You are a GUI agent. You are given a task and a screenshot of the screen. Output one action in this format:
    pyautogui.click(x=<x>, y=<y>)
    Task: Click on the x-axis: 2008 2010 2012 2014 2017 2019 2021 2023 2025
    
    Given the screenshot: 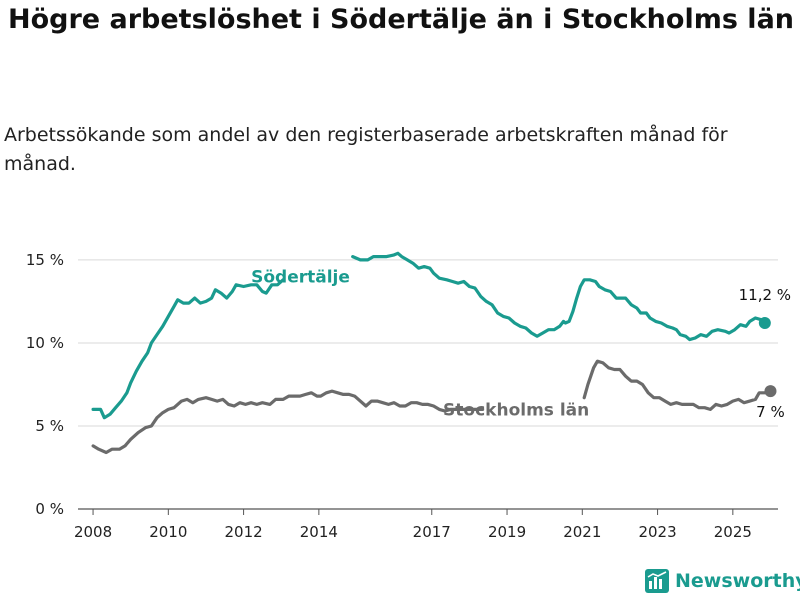 What is the action you would take?
    pyautogui.click(x=413, y=525)
    